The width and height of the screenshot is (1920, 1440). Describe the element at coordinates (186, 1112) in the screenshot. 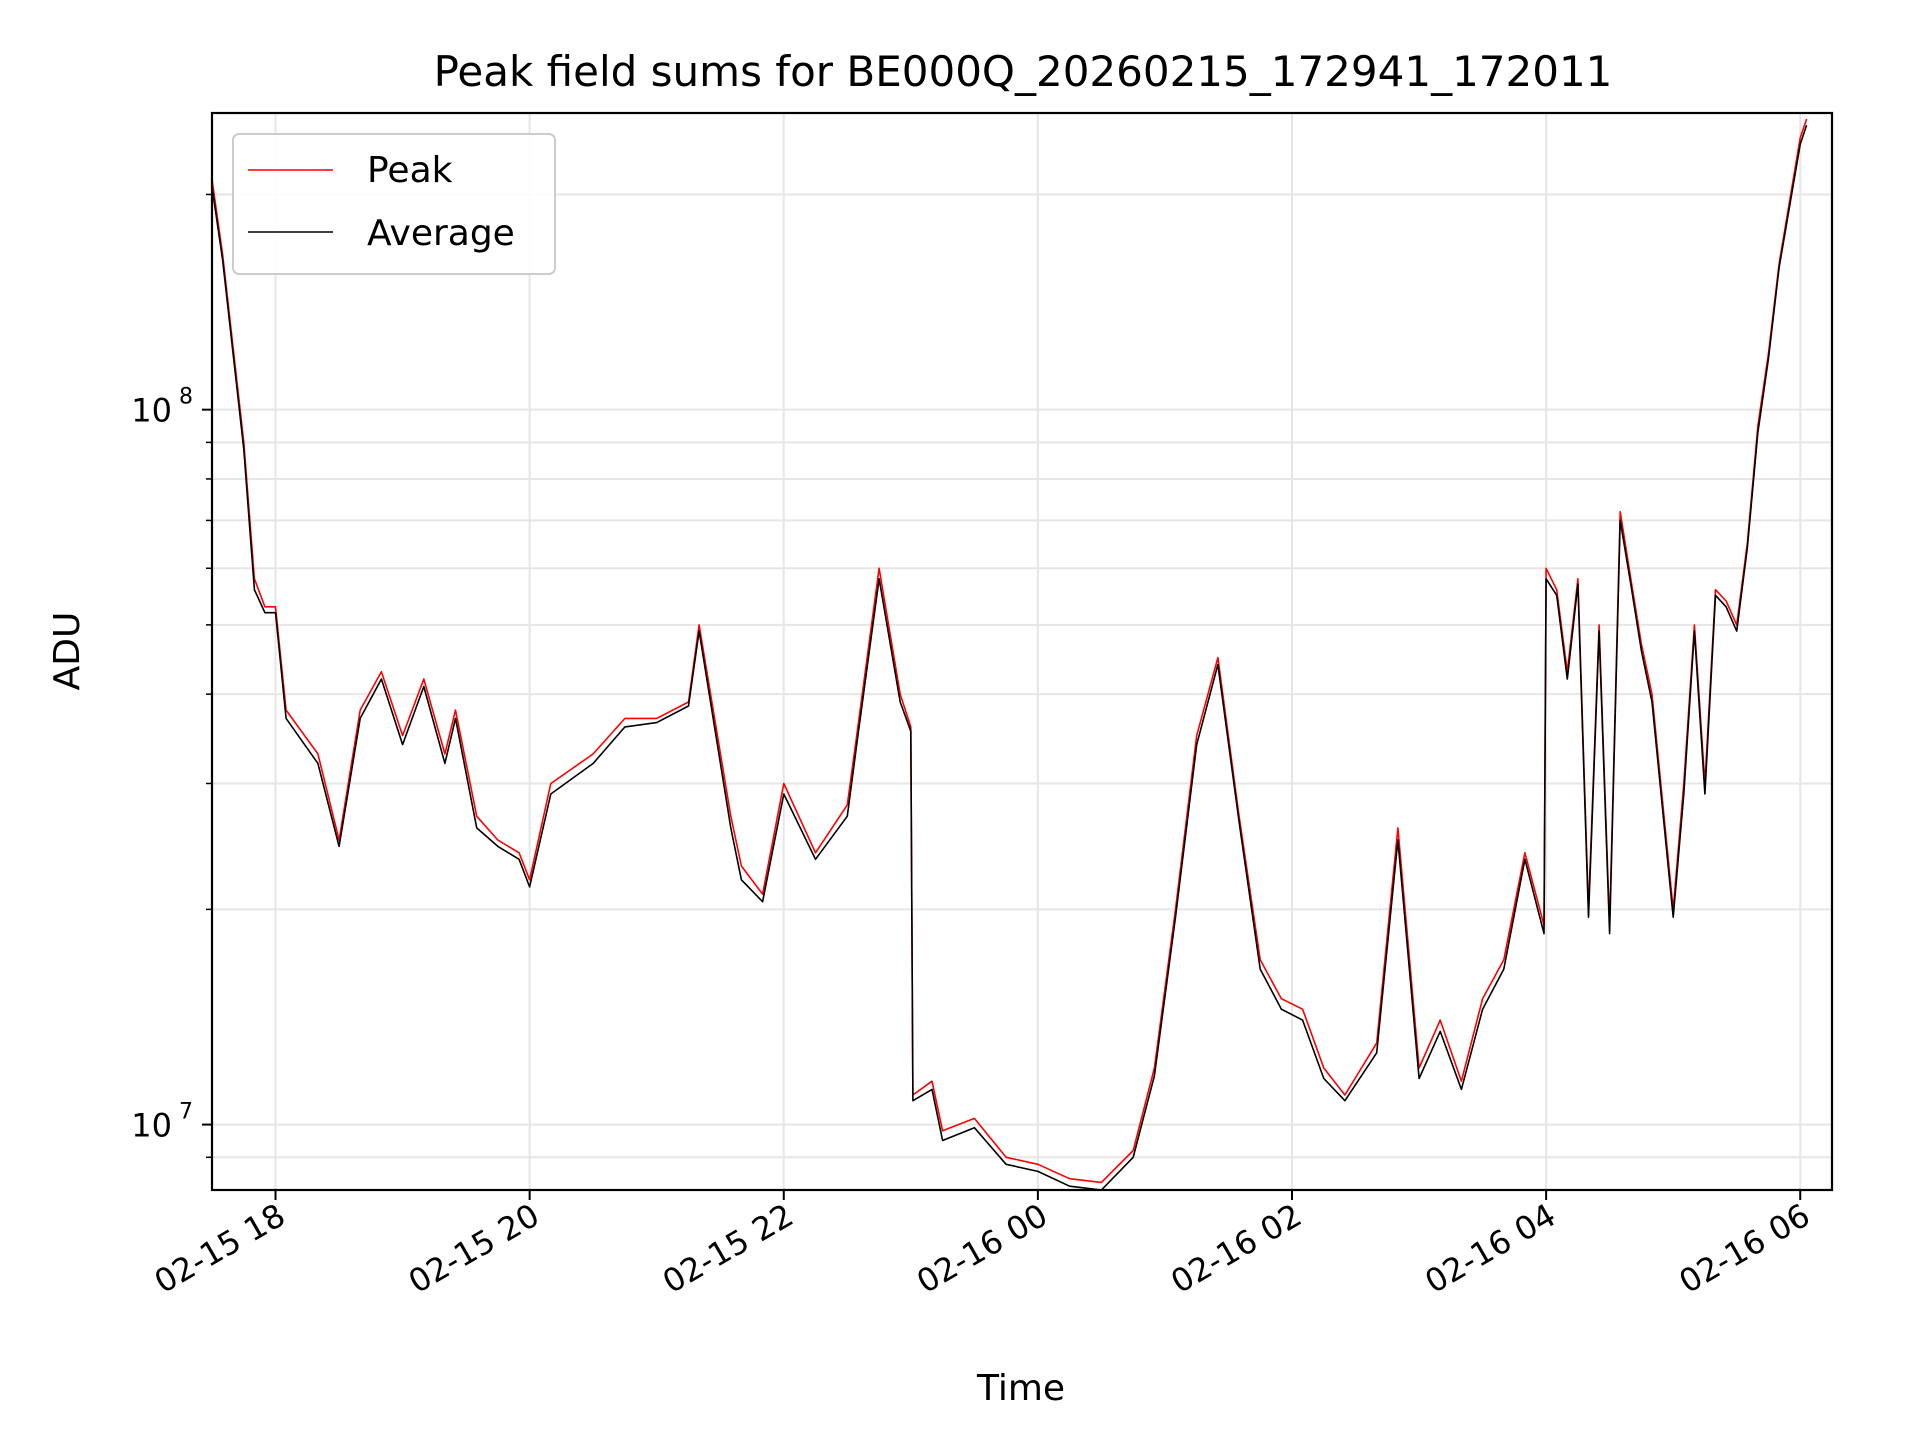

I see `y-tick-exponent: 7` at that location.